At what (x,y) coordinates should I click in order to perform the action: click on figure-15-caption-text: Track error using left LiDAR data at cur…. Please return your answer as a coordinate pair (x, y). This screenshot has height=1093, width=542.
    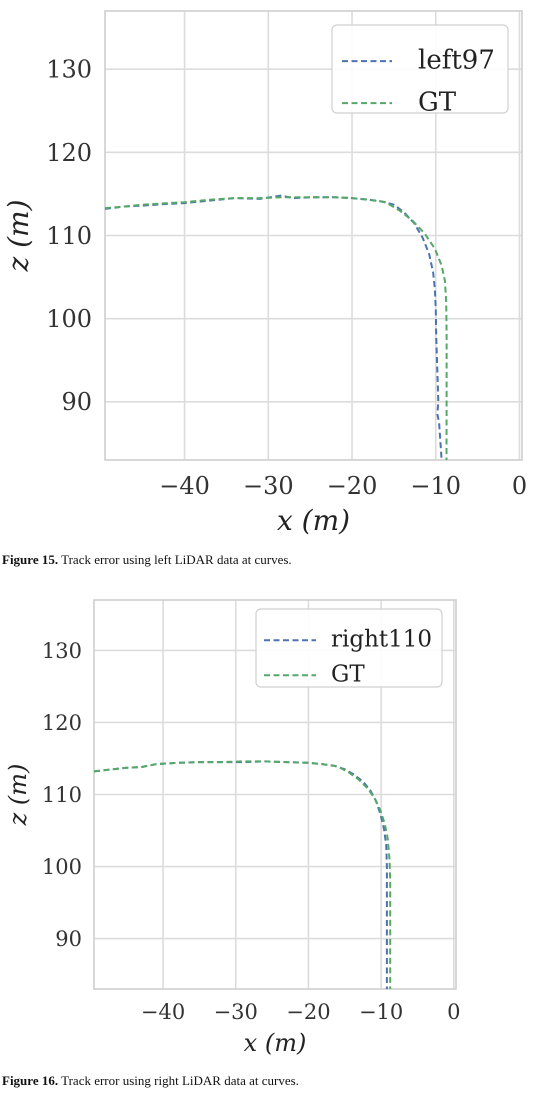
    Looking at the image, I should click on (175, 559).